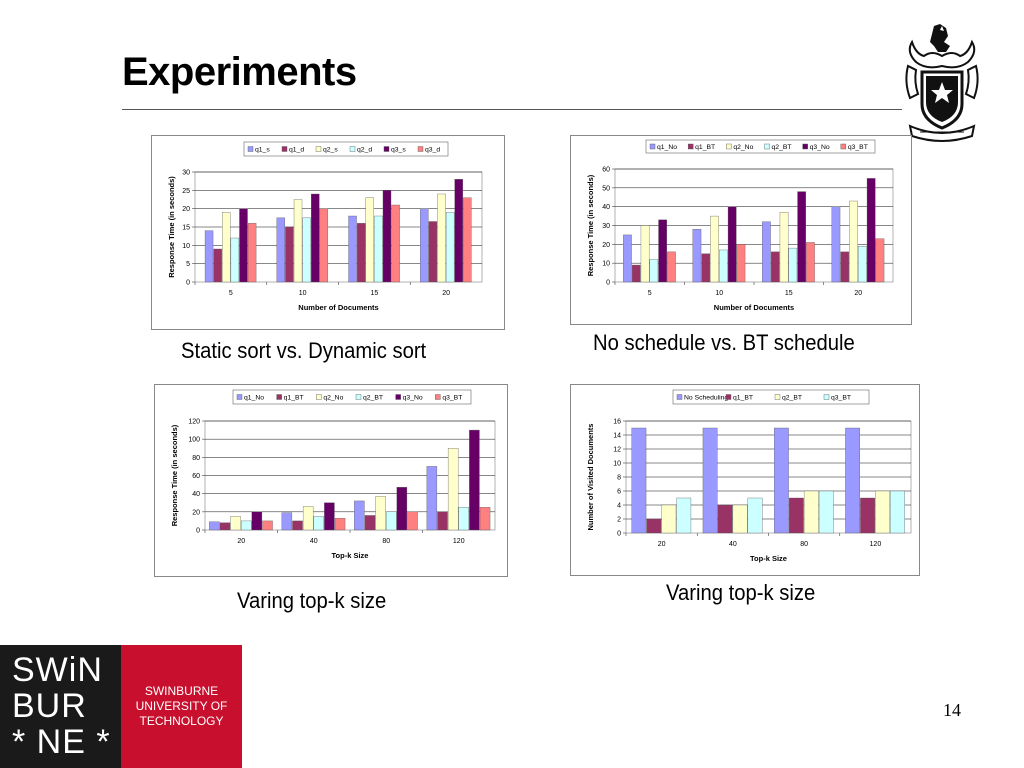 This screenshot has height=768, width=1024. I want to click on y-tick-label: 5, so click(188, 264).